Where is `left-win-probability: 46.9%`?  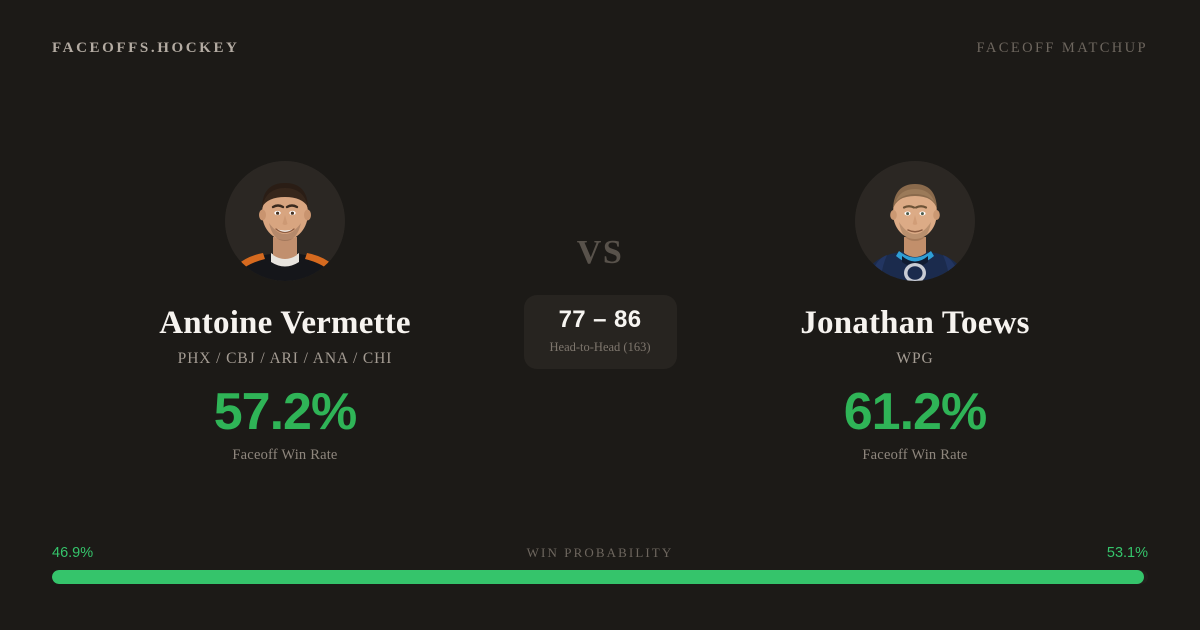
left-win-probability: 46.9% is located at coordinates (73, 552).